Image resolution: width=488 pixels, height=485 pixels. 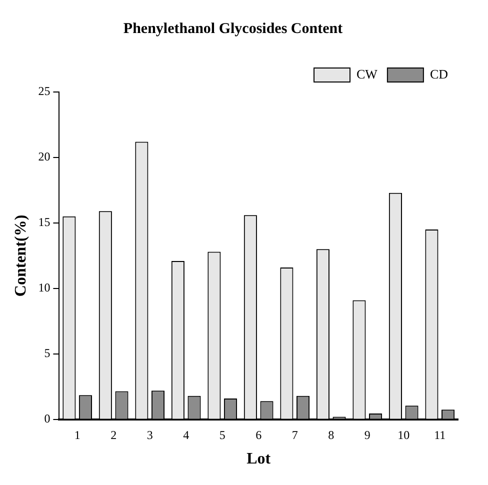 What do you see at coordinates (367, 74) in the screenshot?
I see `legend-label: CW` at bounding box center [367, 74].